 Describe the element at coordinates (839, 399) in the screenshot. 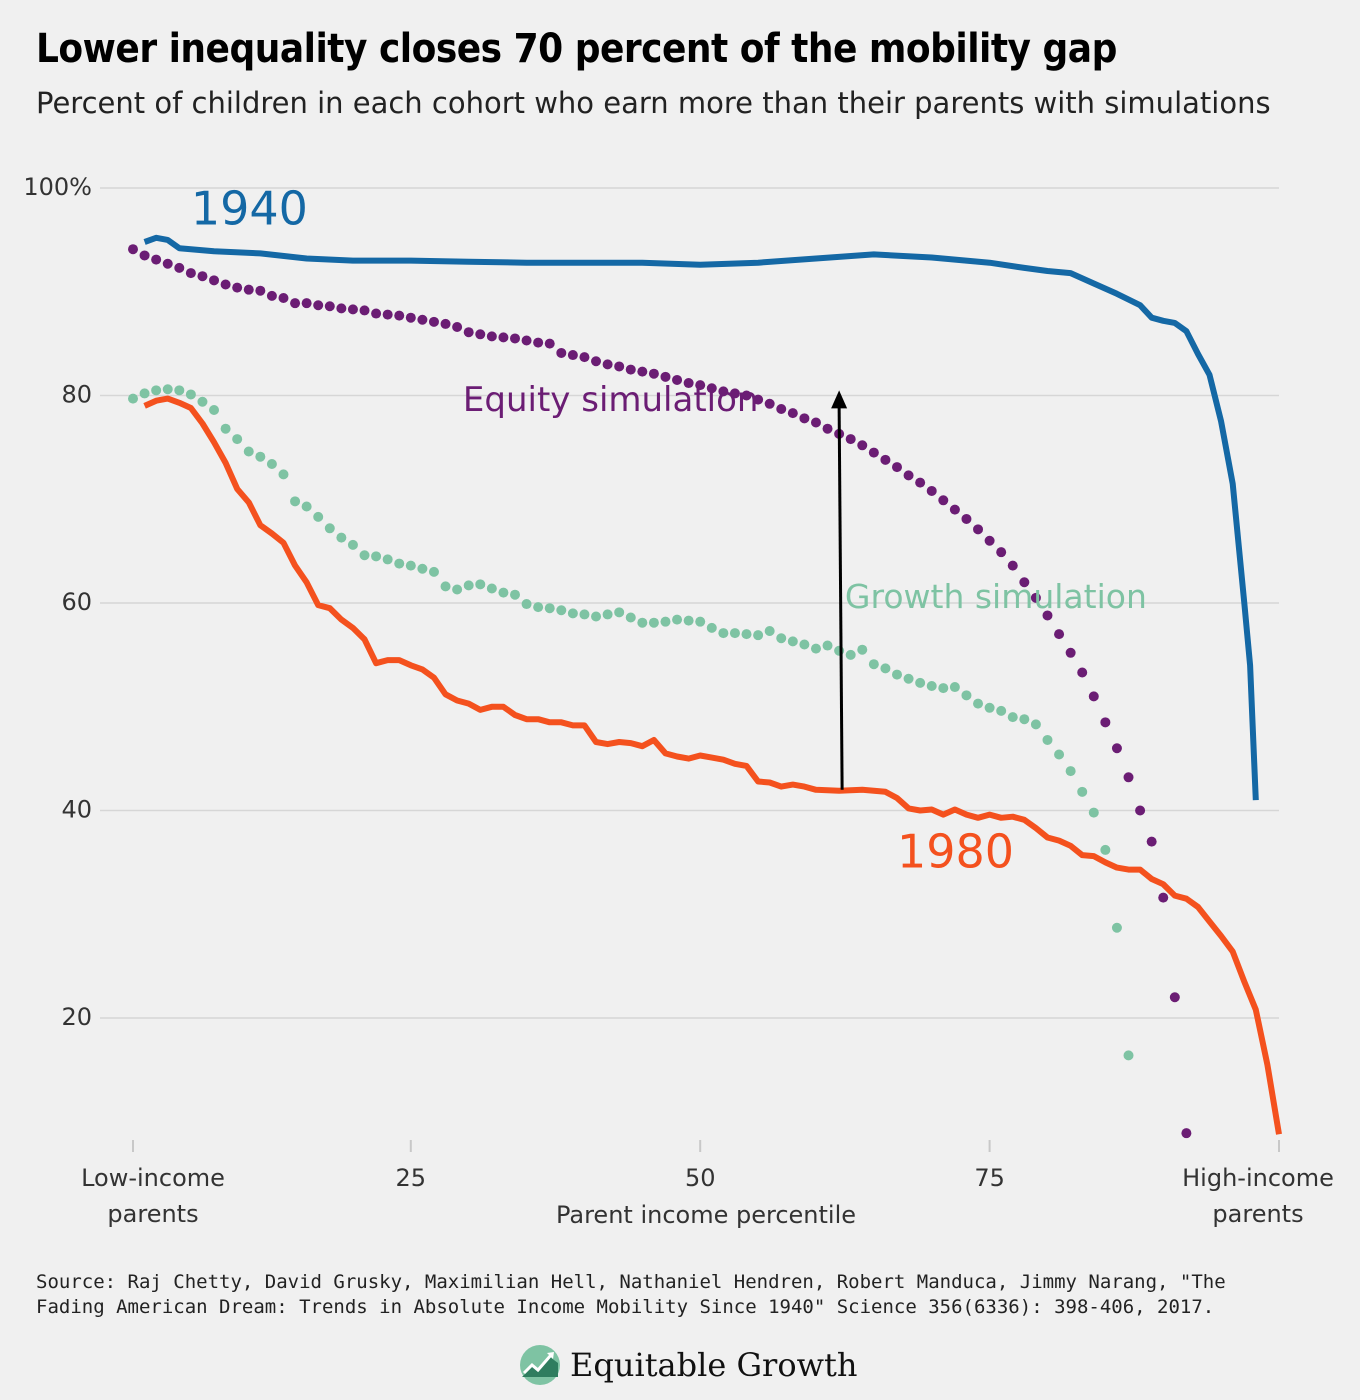

I see `gap-arrow-head` at that location.